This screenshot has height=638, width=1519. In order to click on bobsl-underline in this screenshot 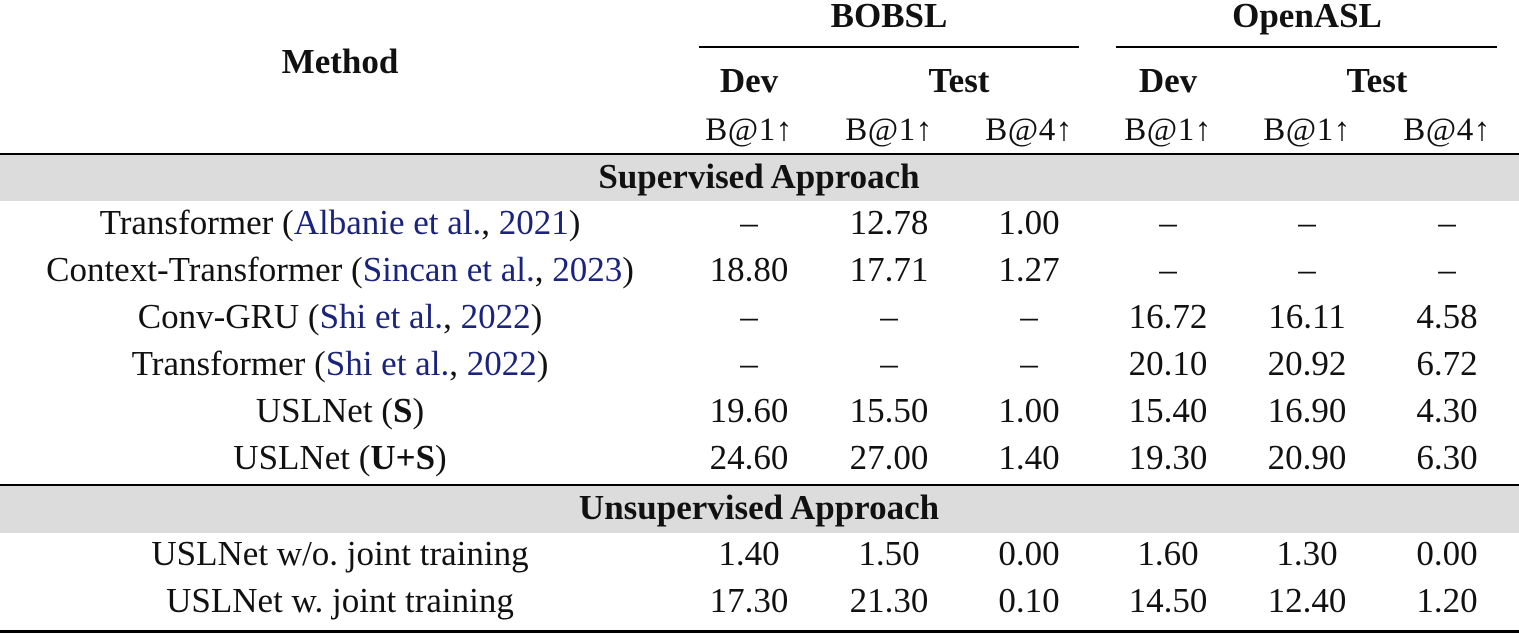, I will do `click(889, 47)`.